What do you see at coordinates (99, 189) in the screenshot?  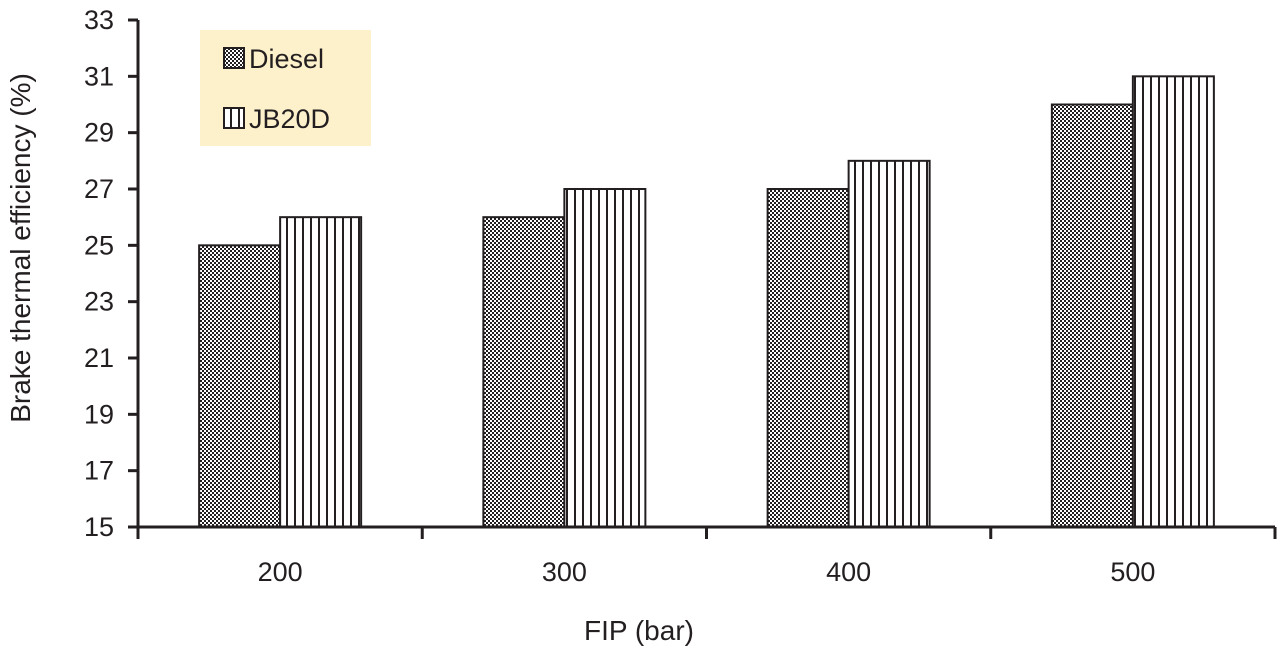 I see `y-tick-label: 27` at bounding box center [99, 189].